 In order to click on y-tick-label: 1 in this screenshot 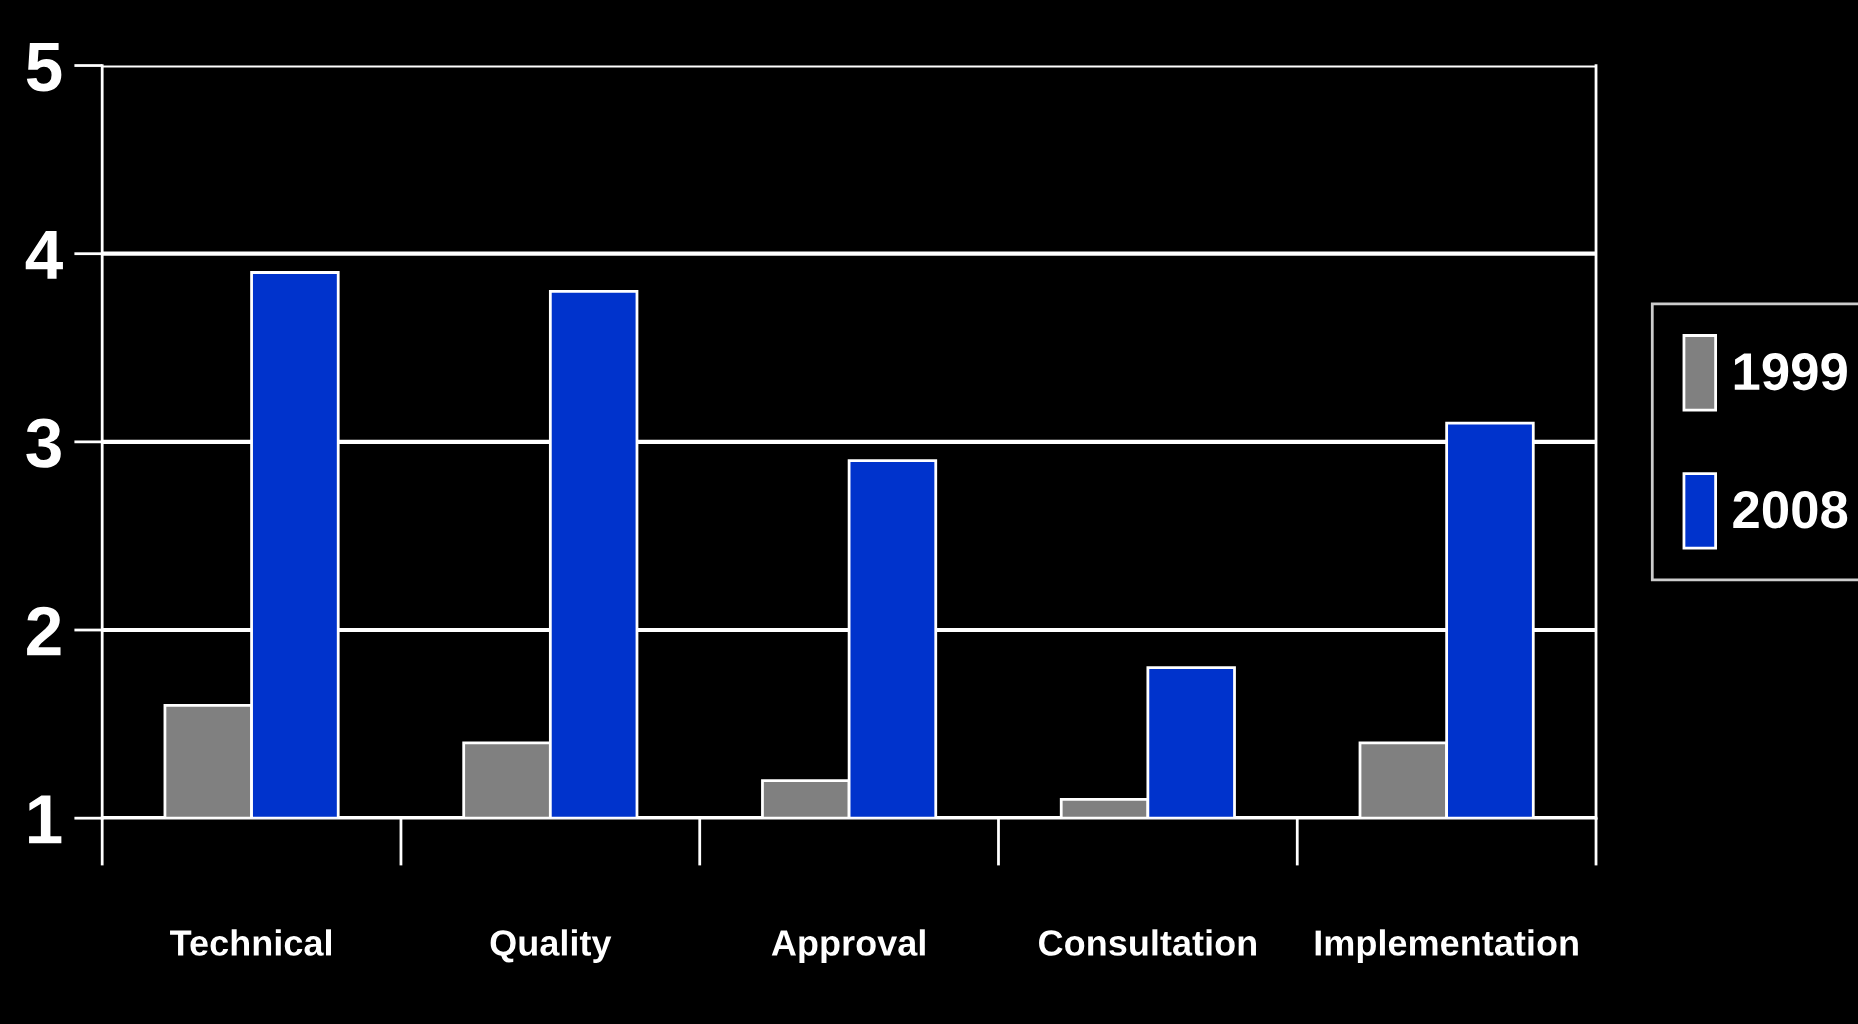, I will do `click(45, 819)`.